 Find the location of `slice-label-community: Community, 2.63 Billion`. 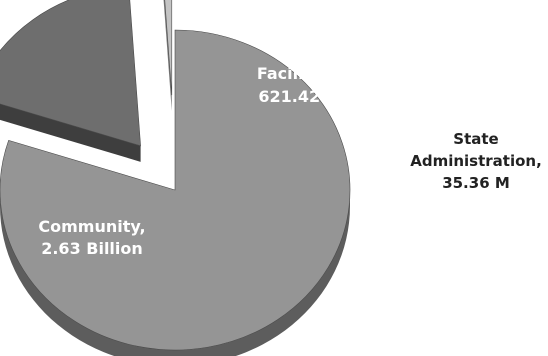

slice-label-community: Community, 2.63 Billion is located at coordinates (91, 237).